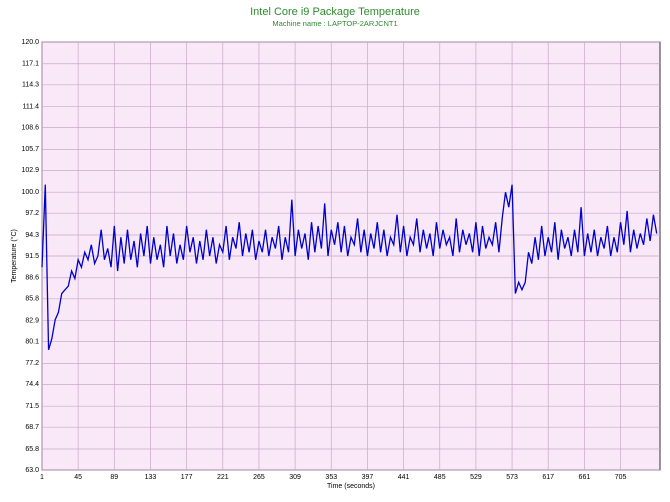 The width and height of the screenshot is (670, 502). What do you see at coordinates (32, 384) in the screenshot?
I see `y-tick-label: 74.4` at bounding box center [32, 384].